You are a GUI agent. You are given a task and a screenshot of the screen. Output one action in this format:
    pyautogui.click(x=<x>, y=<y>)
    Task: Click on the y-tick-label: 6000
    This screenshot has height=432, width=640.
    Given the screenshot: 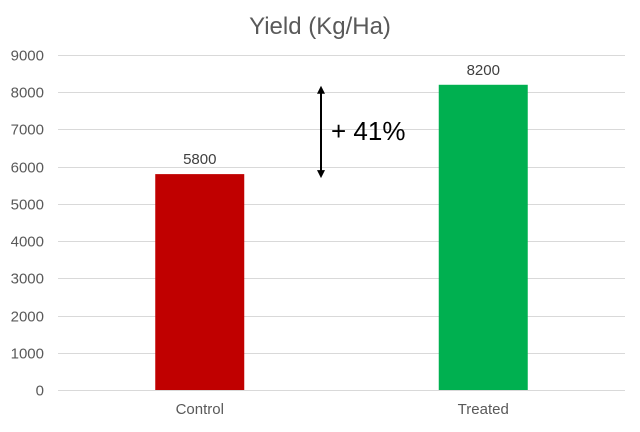 What is the action you would take?
    pyautogui.click(x=27, y=168)
    